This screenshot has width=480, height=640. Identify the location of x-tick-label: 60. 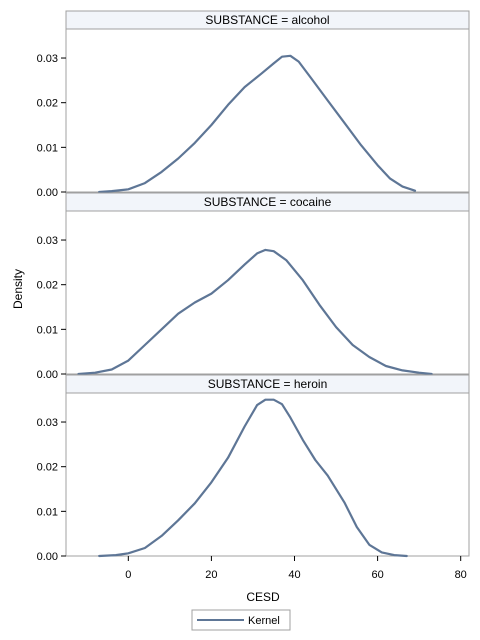
(377, 575).